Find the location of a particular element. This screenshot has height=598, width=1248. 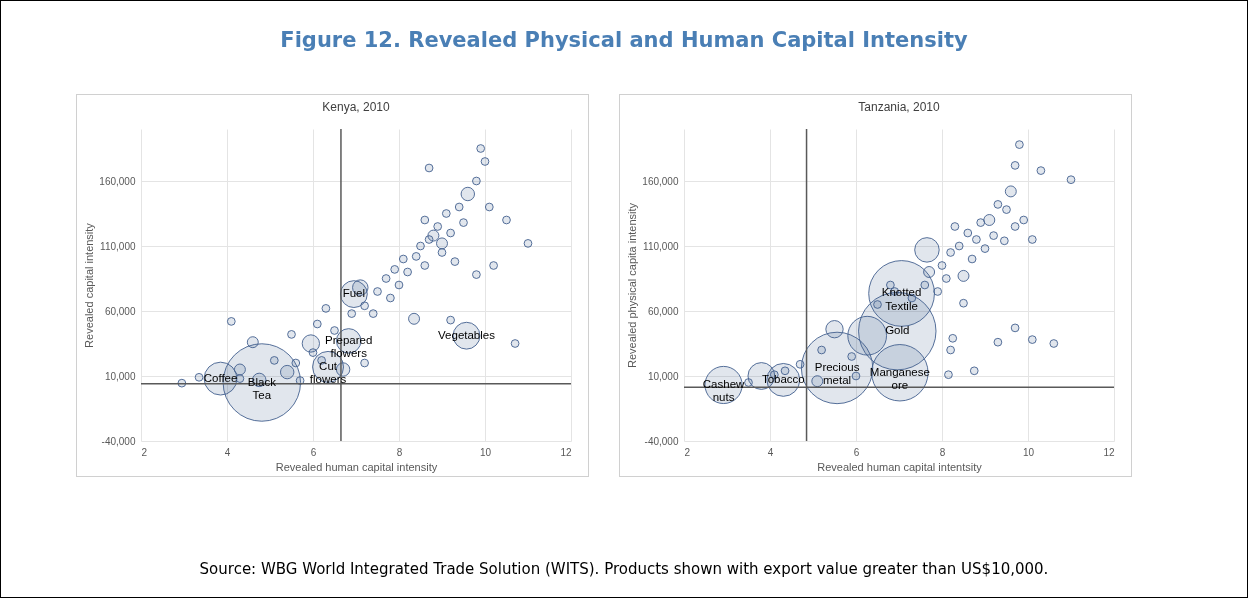

annotation: Precious metal is located at coordinates (837, 373).